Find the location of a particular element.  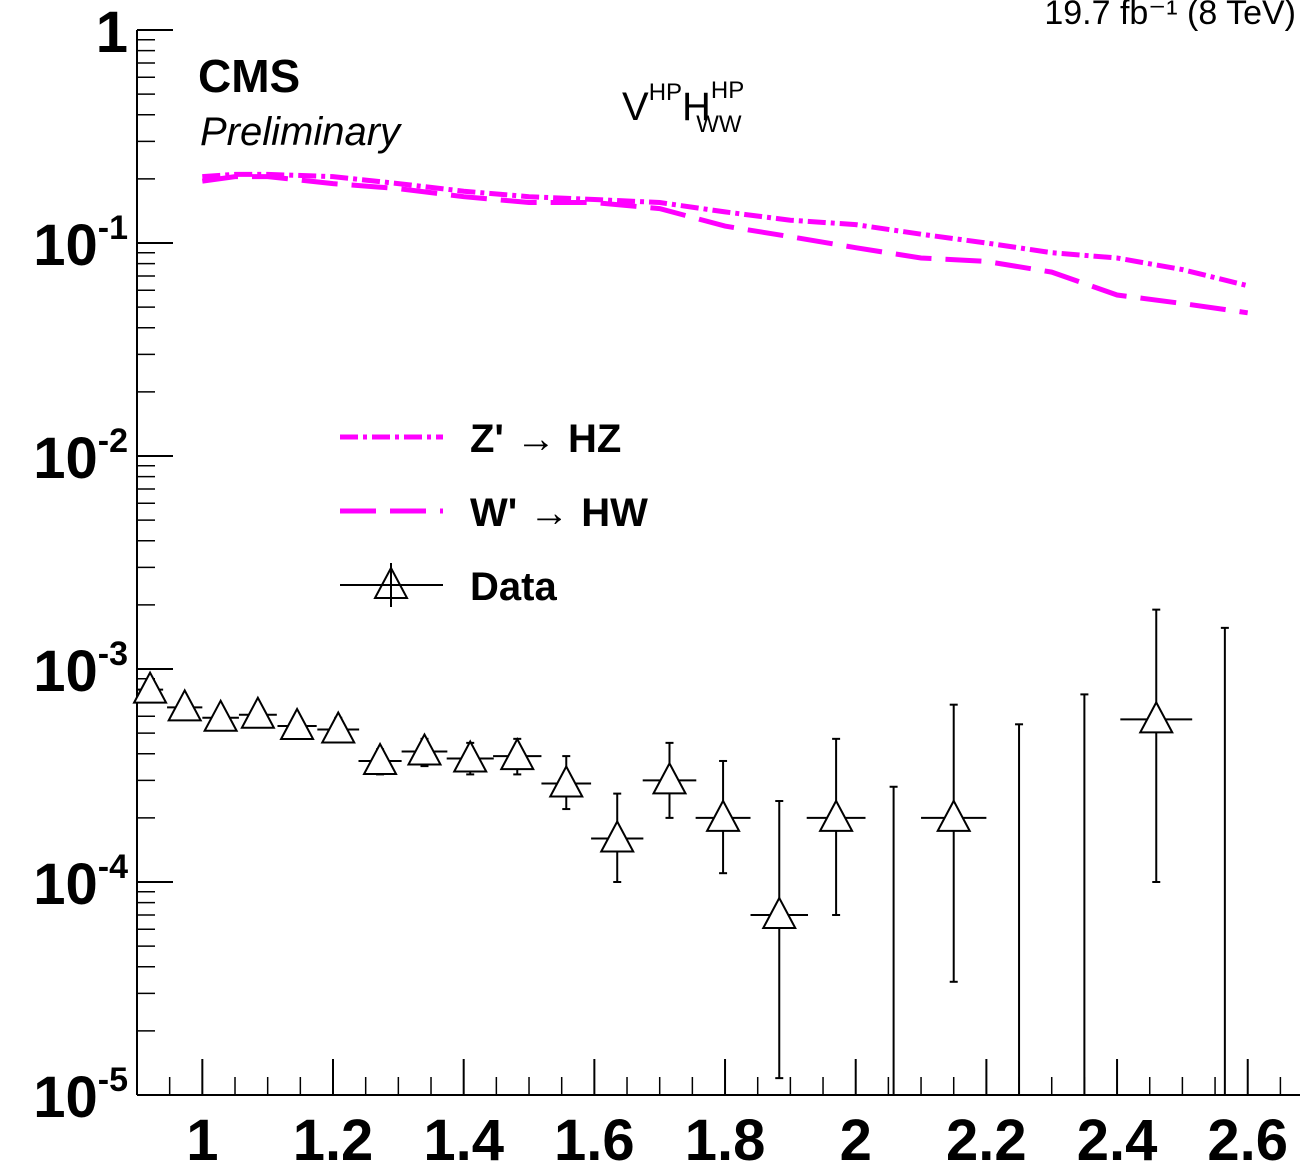

x-tick-label: 1.2 is located at coordinates (333, 1138).